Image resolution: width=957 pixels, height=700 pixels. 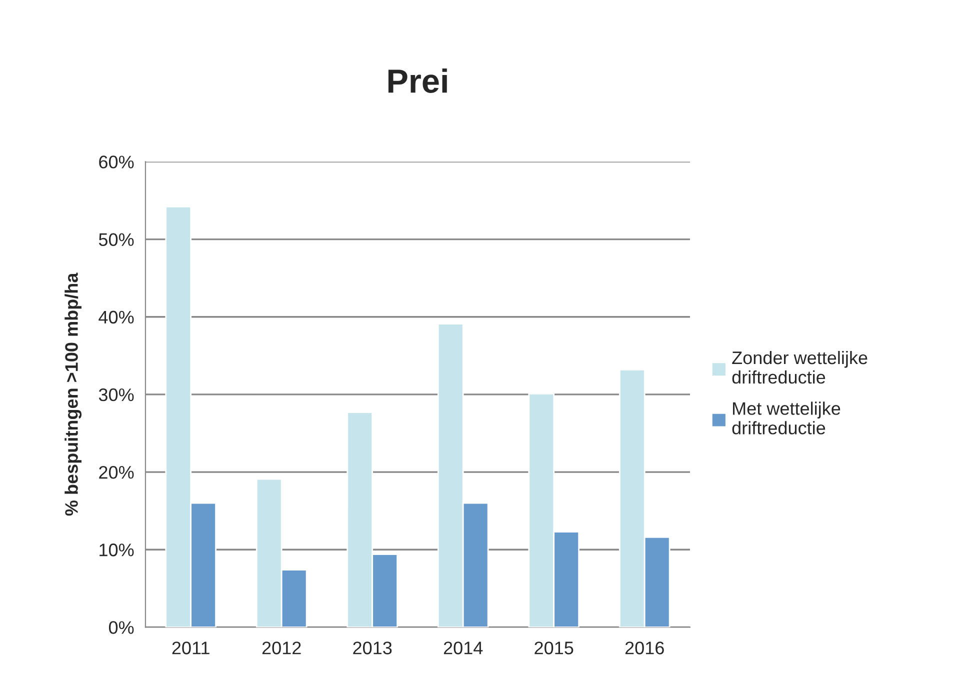 I want to click on y-tick-label: 50%, so click(x=116, y=239).